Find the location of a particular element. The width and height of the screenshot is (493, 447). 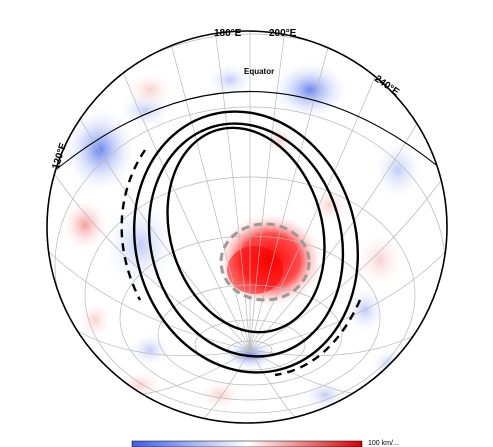

equator-label: Equator is located at coordinates (259, 71).